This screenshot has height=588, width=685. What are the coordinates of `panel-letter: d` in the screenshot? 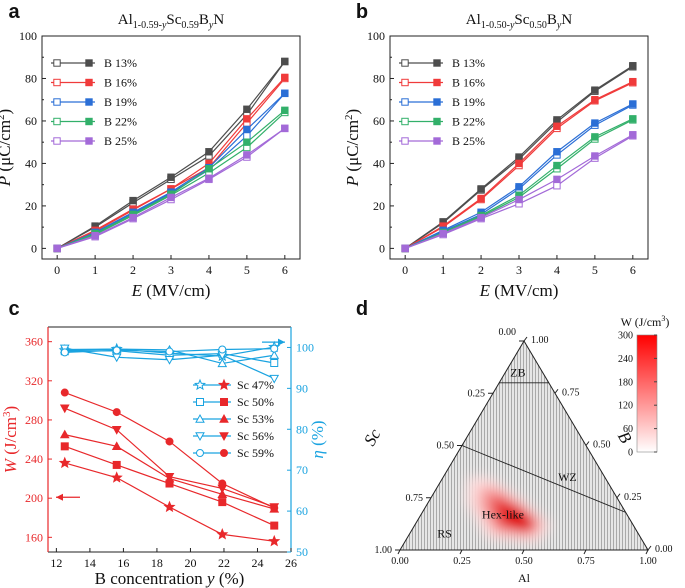 It's located at (362, 309).